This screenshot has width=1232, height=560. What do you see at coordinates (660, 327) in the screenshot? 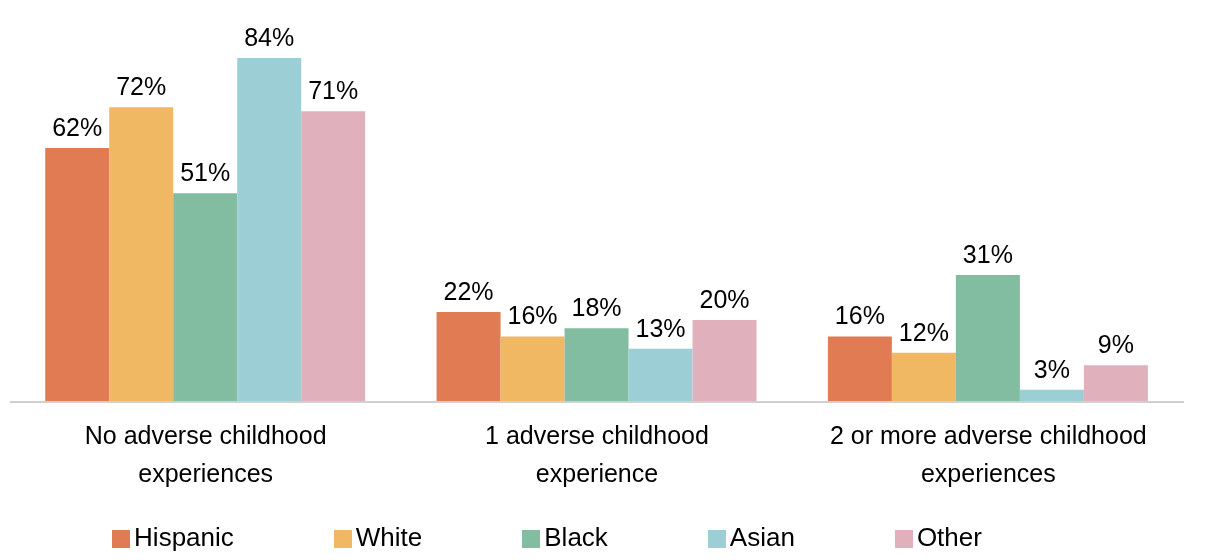
I see `data-label: 13%` at bounding box center [660, 327].